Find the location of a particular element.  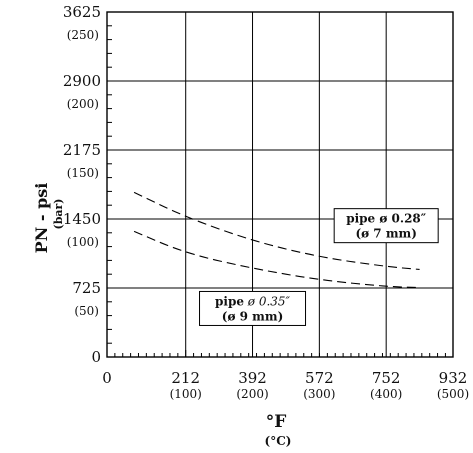

y-tick-sublabel-5: (250) is located at coordinates (83, 35).